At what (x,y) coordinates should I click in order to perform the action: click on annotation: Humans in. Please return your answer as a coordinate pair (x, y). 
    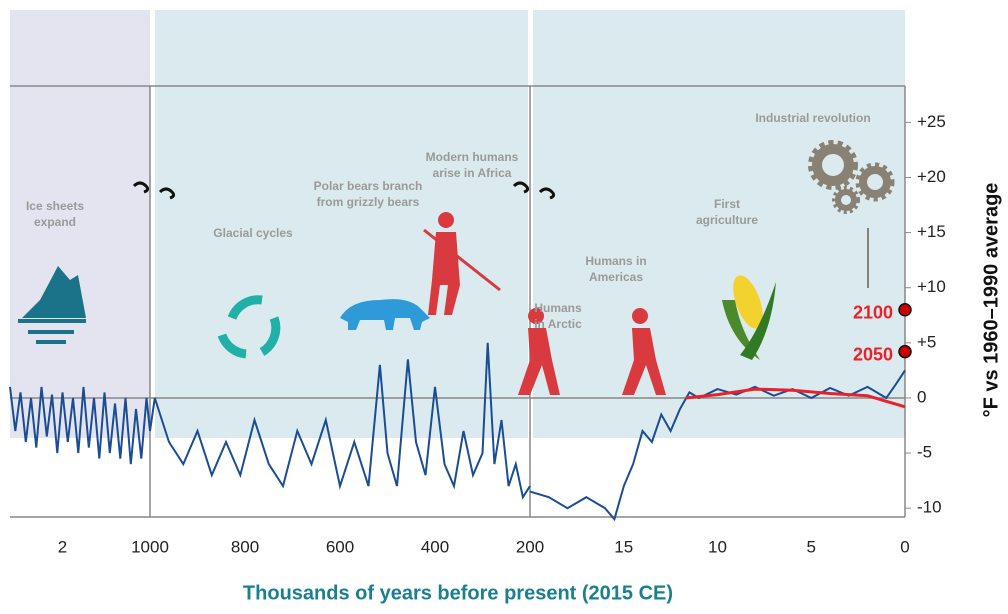
    Looking at the image, I should click on (615, 261).